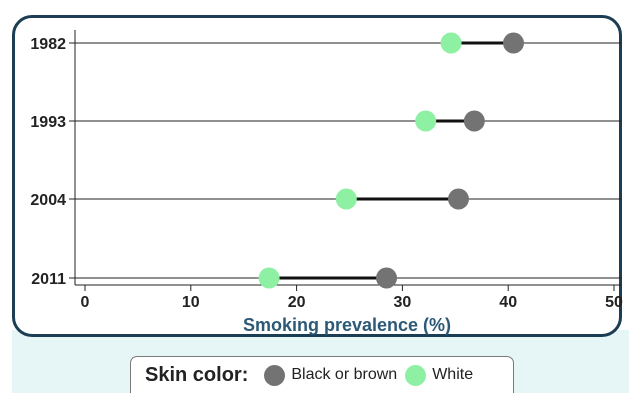 The image size is (629, 393). What do you see at coordinates (508, 302) in the screenshot?
I see `x-tick-label-40: 40` at bounding box center [508, 302].